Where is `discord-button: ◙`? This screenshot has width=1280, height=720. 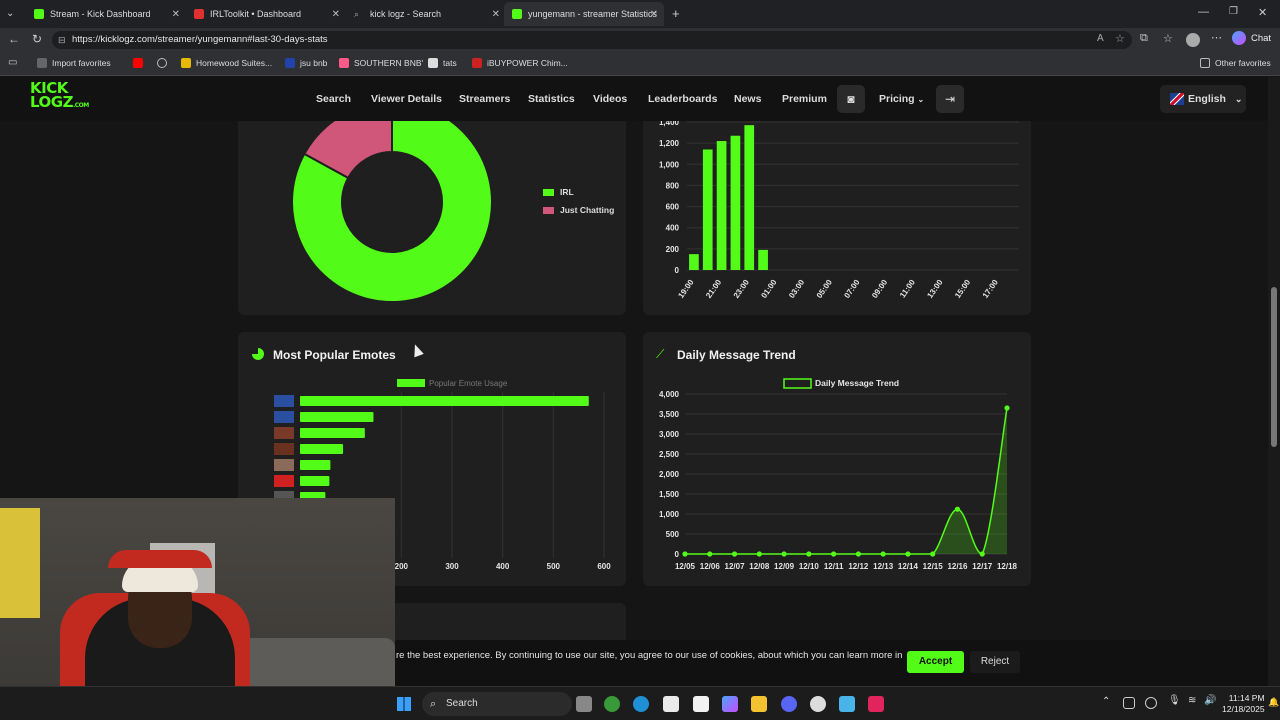 discord-button: ◙ is located at coordinates (851, 99).